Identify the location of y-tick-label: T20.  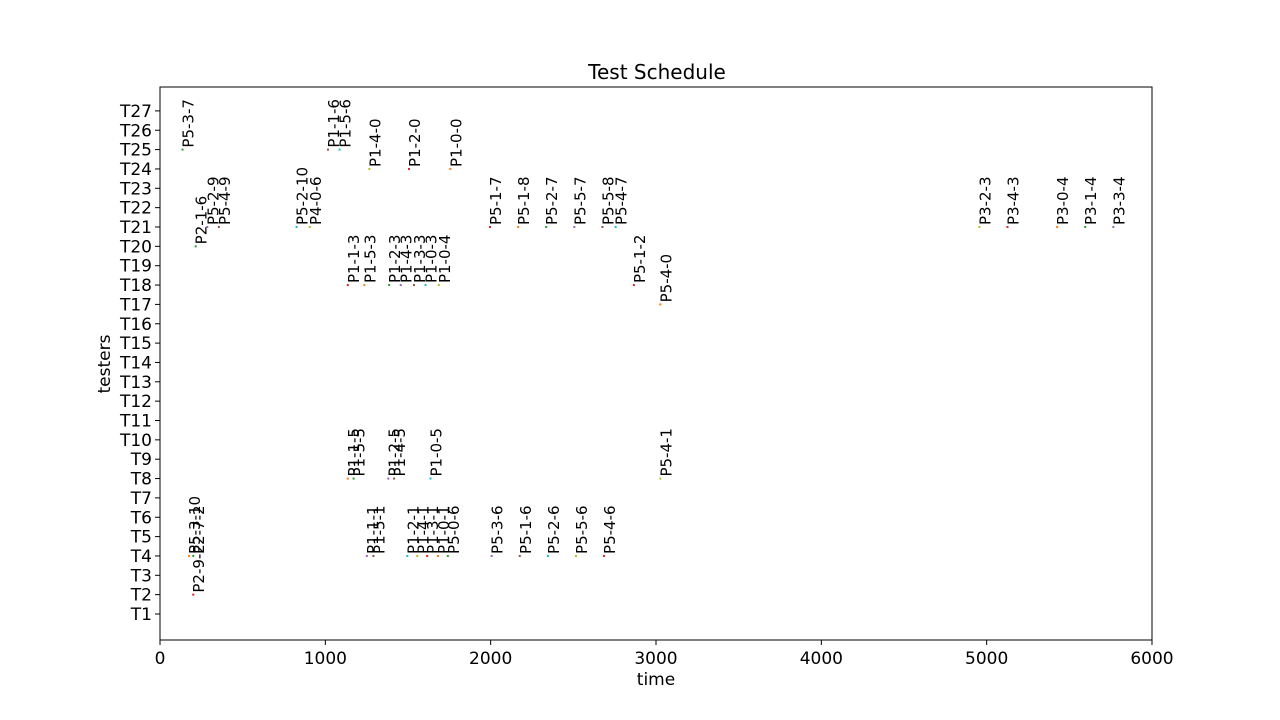
(135, 247).